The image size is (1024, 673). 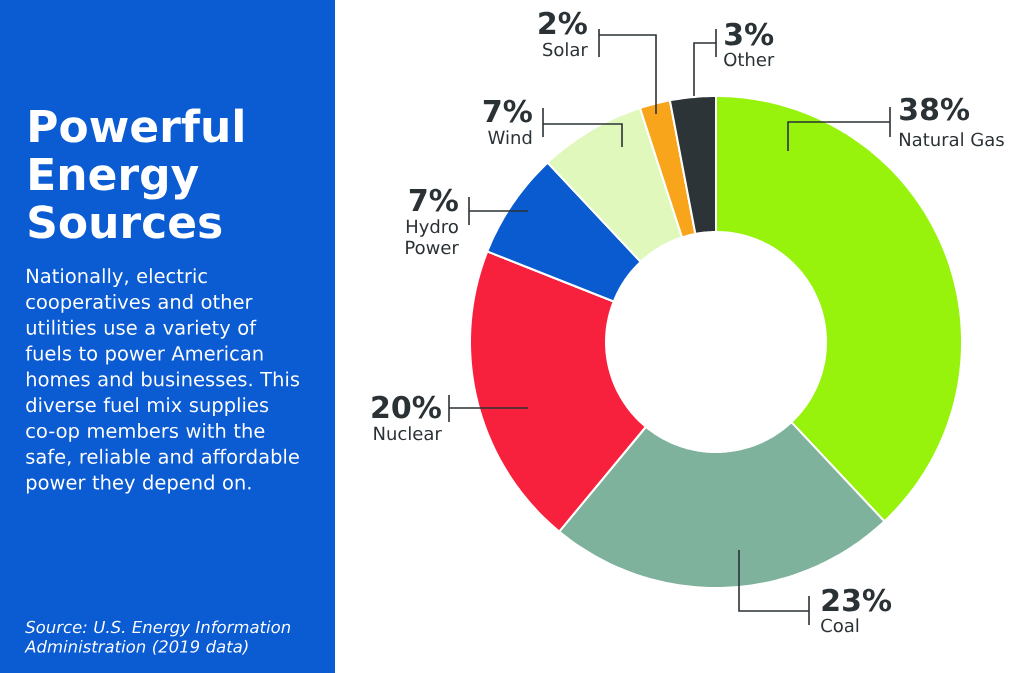 What do you see at coordinates (510, 137) in the screenshot?
I see `slice-label: Wind` at bounding box center [510, 137].